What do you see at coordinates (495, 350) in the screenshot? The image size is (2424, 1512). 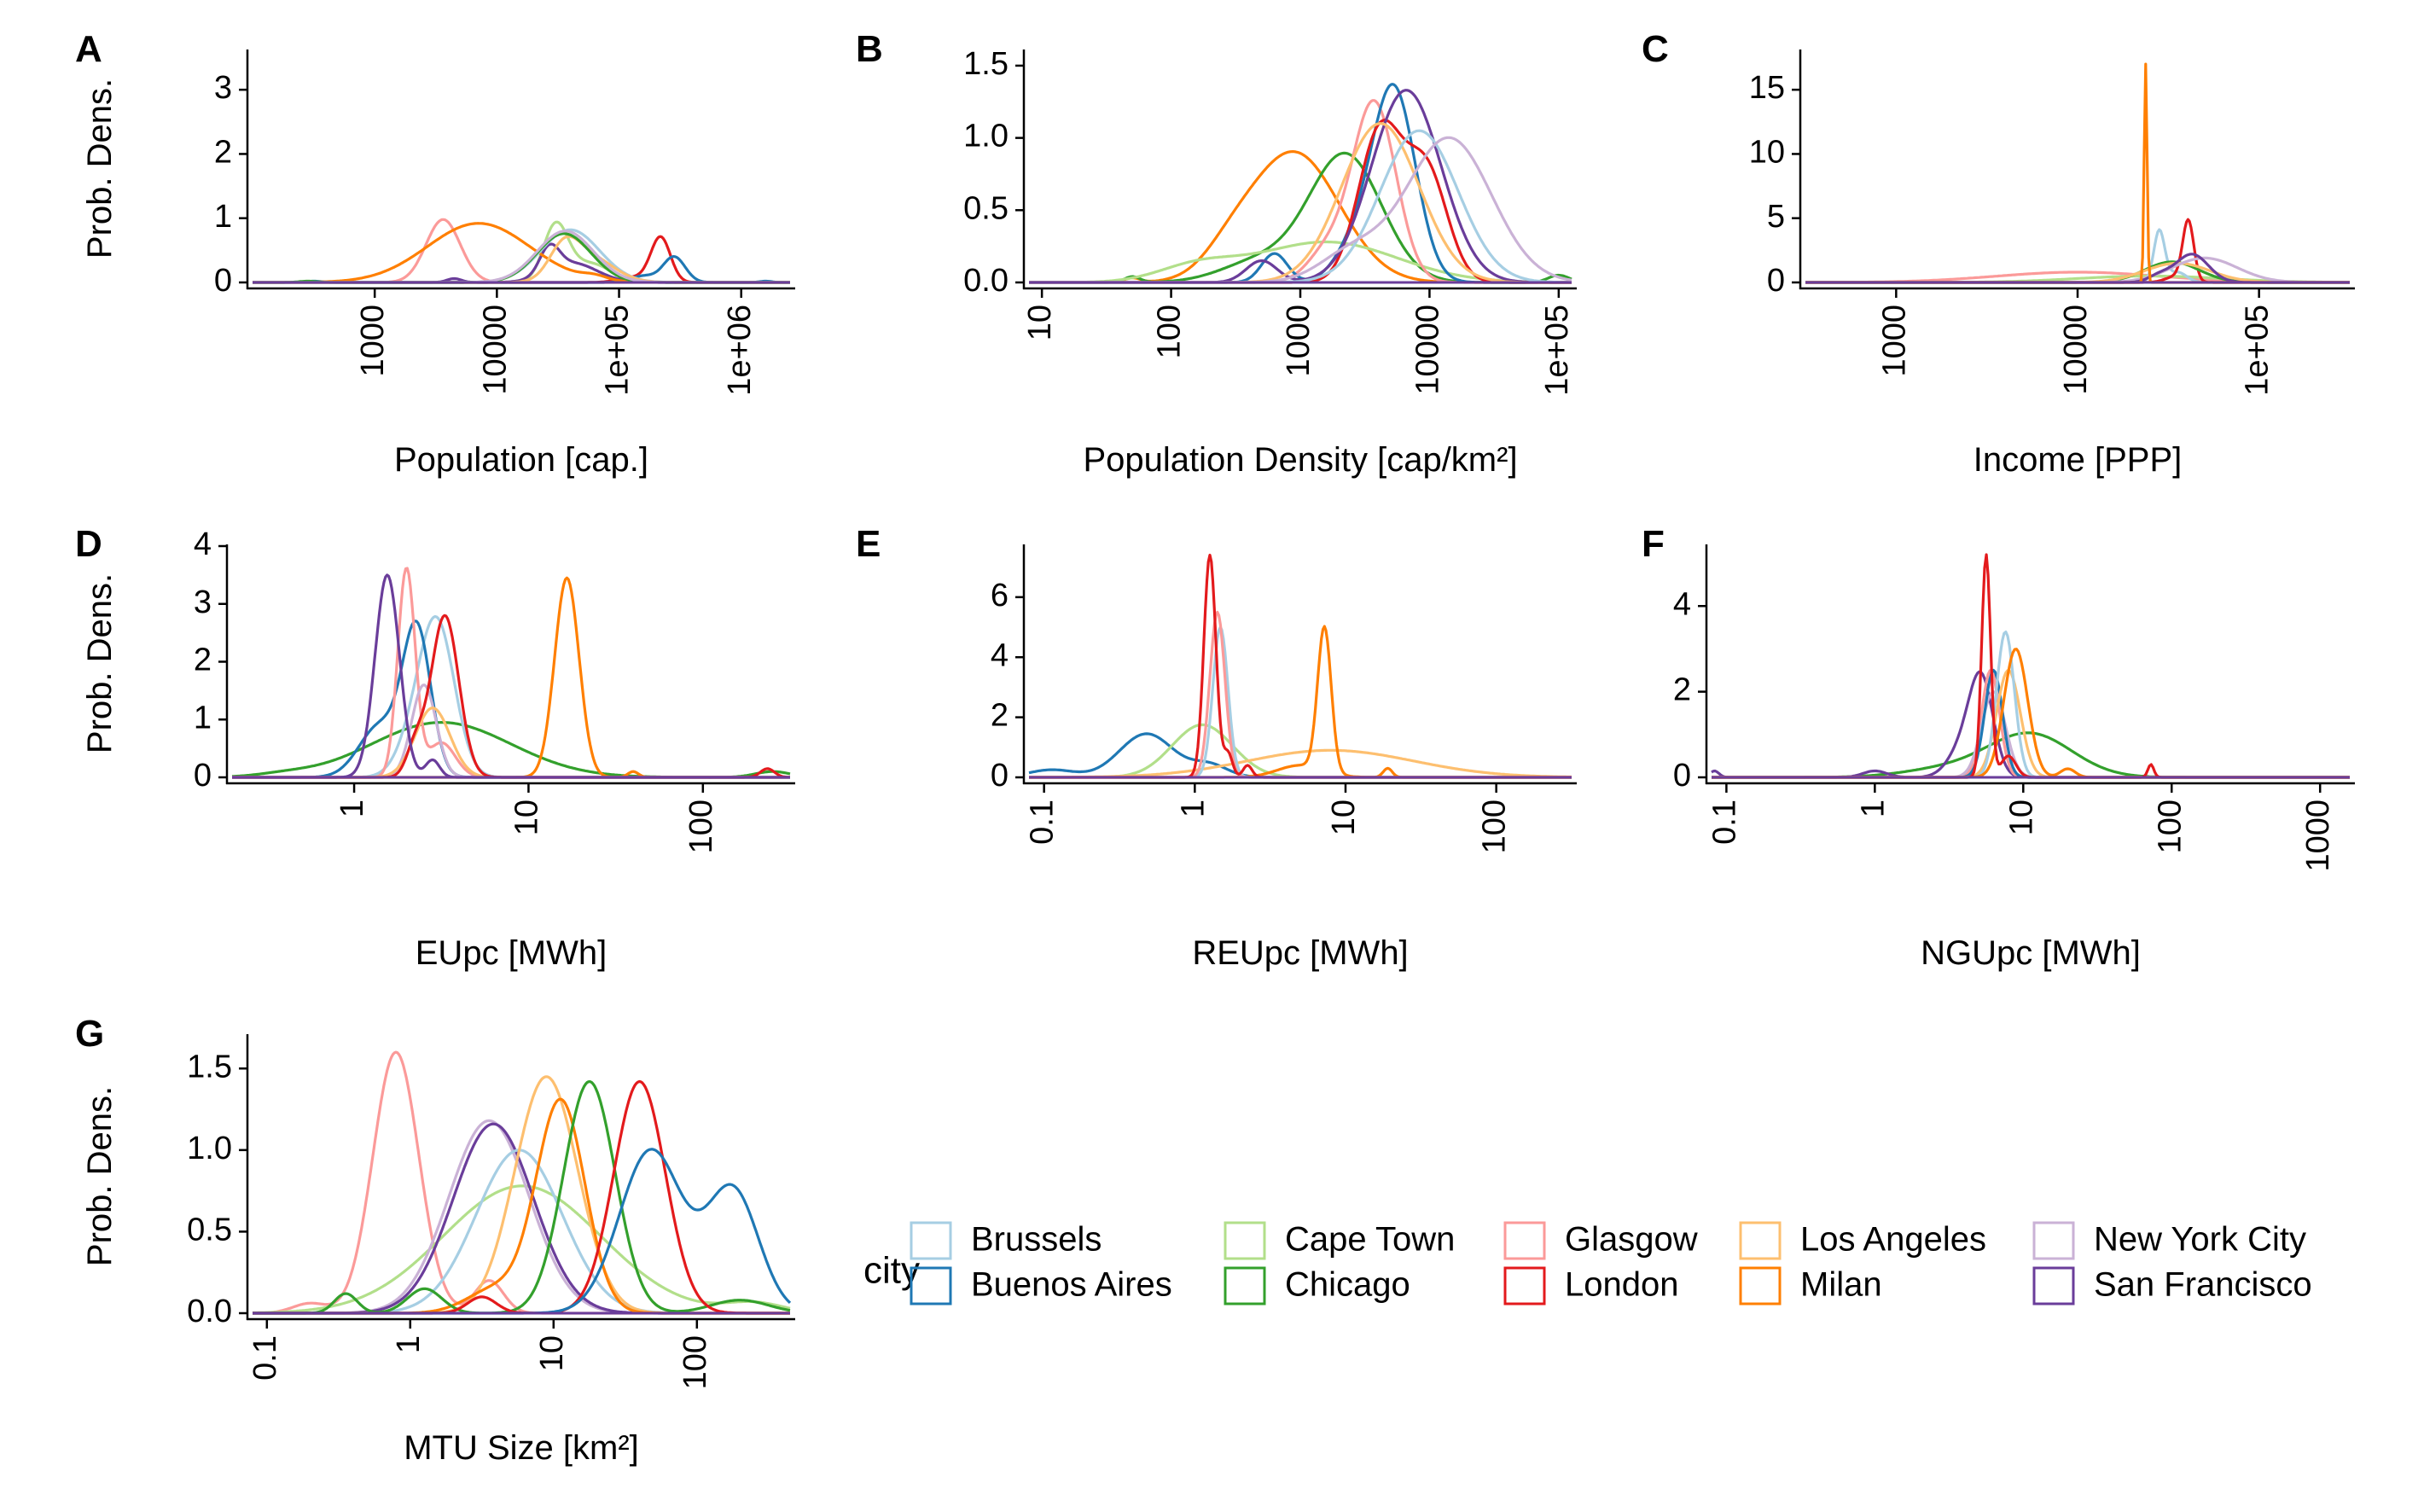 I see `x-tick-label: 10000` at bounding box center [495, 350].